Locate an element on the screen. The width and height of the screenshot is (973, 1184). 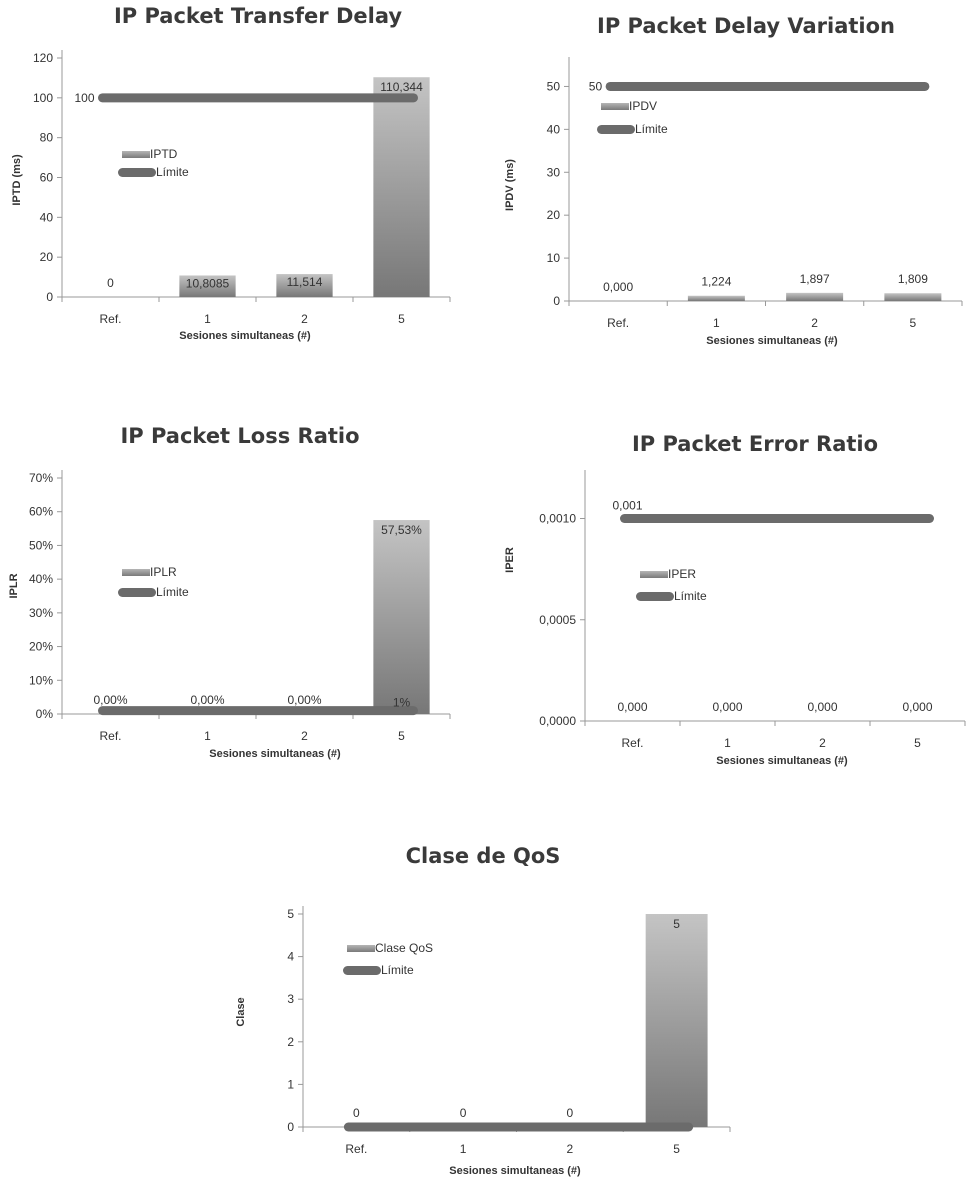
y-tick-label: 10 is located at coordinates (554, 258).